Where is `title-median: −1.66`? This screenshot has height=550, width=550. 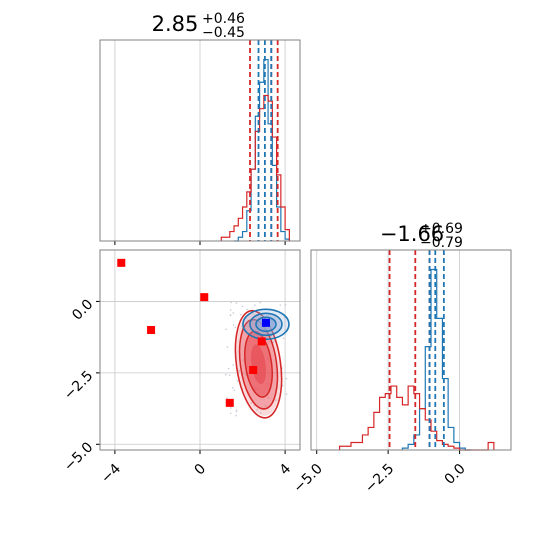
title-median: −1.66 is located at coordinates (412, 234).